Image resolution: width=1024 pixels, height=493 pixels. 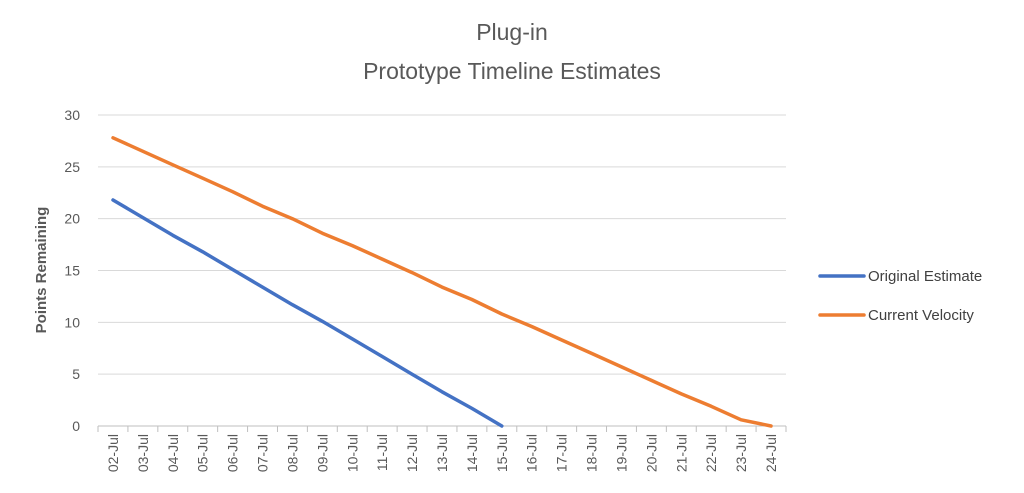 I want to click on y-tick-label: 10, so click(x=72, y=322).